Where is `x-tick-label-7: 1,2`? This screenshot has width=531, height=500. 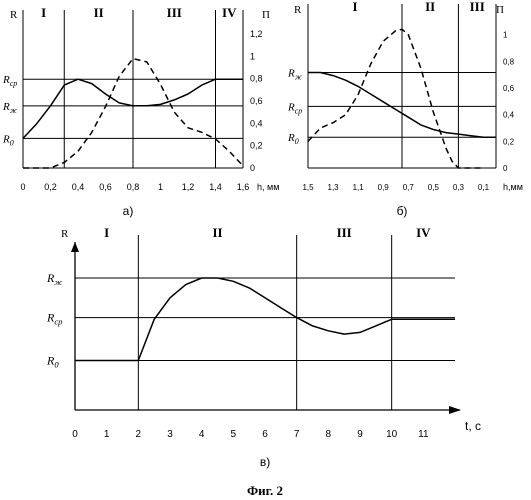
x-tick-label-7: 1,2 is located at coordinates (188, 187).